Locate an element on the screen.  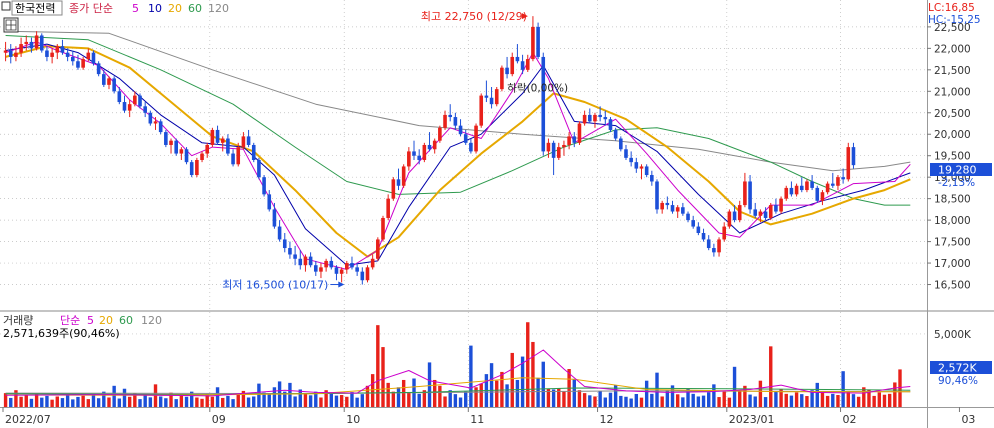
ma-legend-5: 5 is located at coordinates (135, 8).